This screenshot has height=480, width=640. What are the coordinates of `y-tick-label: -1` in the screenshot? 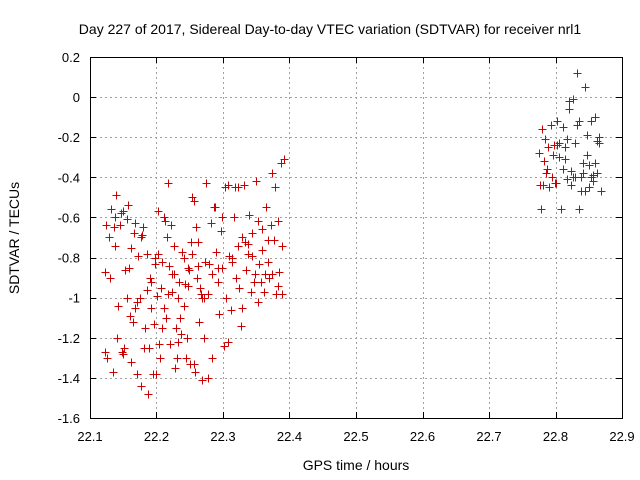 It's located at (74, 298).